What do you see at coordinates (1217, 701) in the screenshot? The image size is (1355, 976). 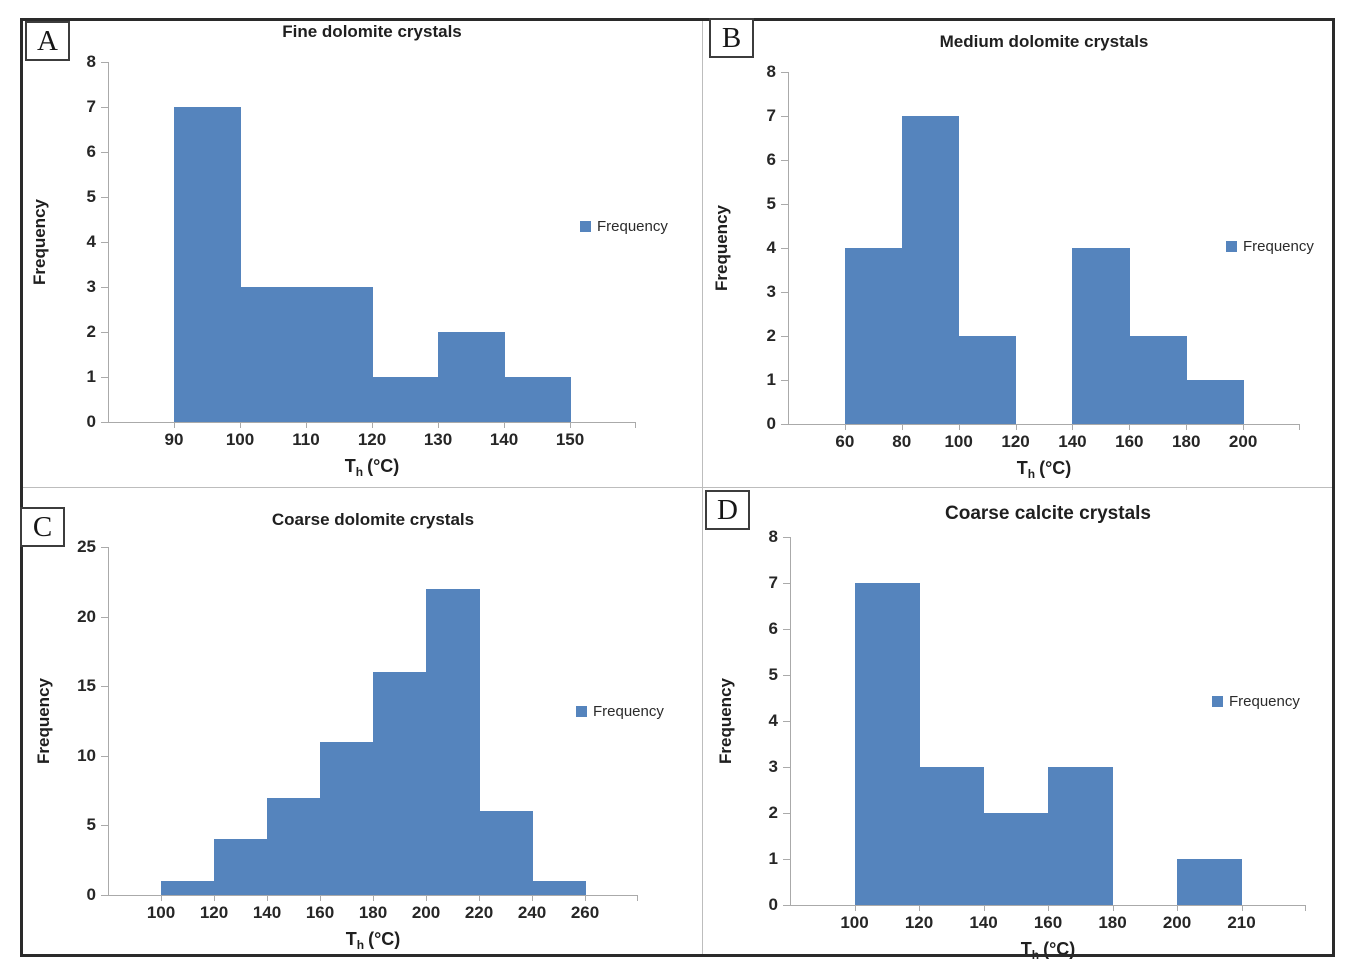 I see `legend-swatch-icon` at bounding box center [1217, 701].